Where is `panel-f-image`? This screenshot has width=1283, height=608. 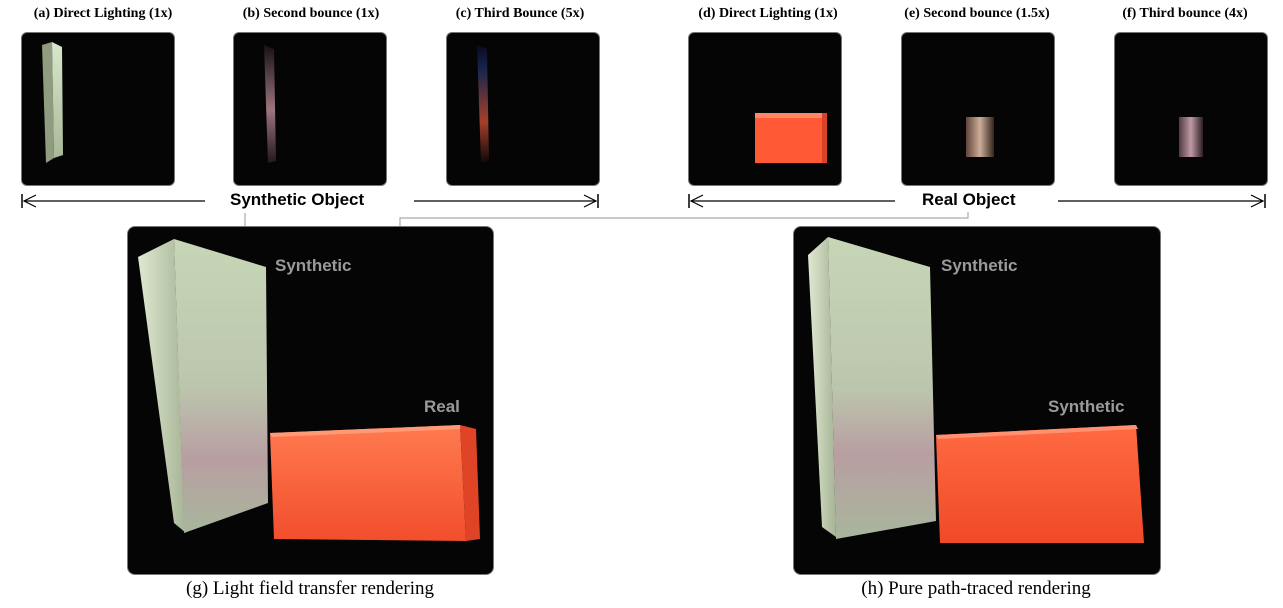
panel-f-image is located at coordinates (1191, 137).